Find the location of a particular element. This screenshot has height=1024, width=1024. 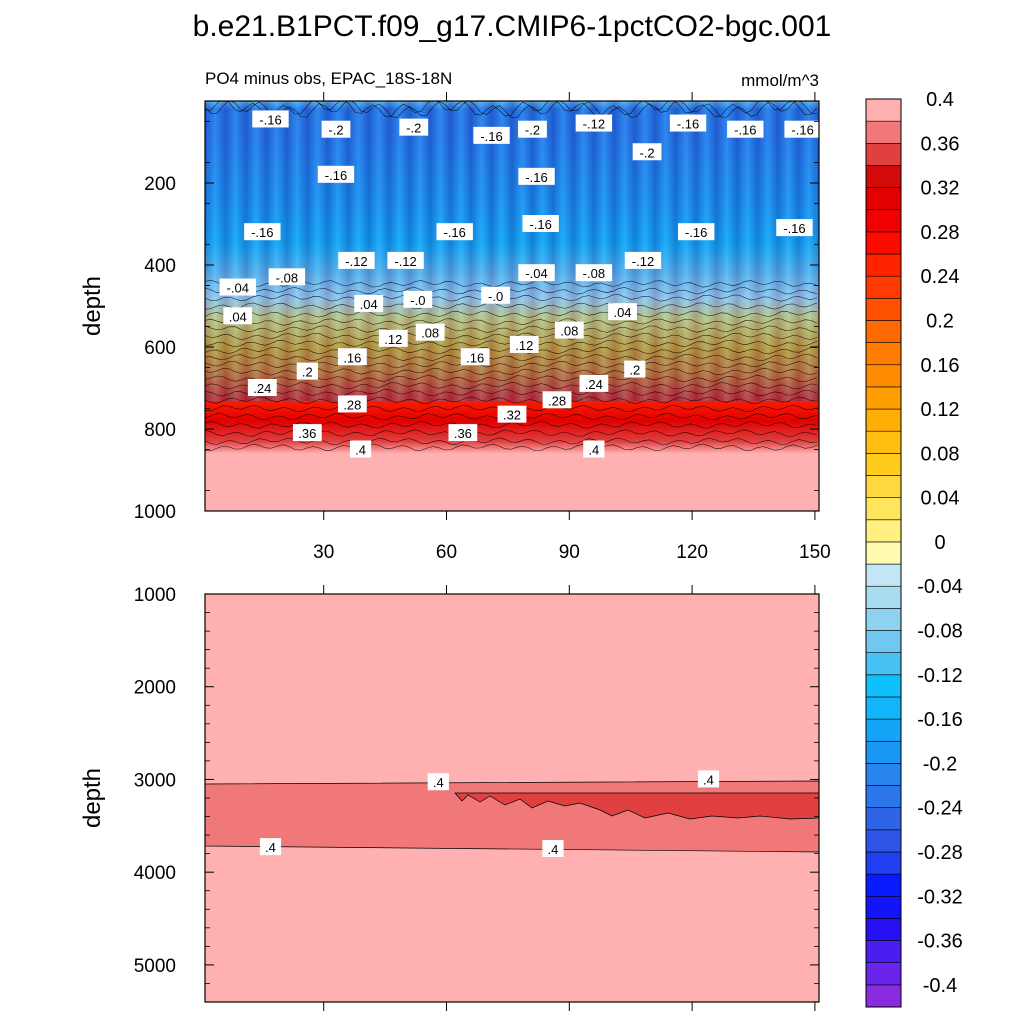

contour-label-text: .16 is located at coordinates (475, 357).